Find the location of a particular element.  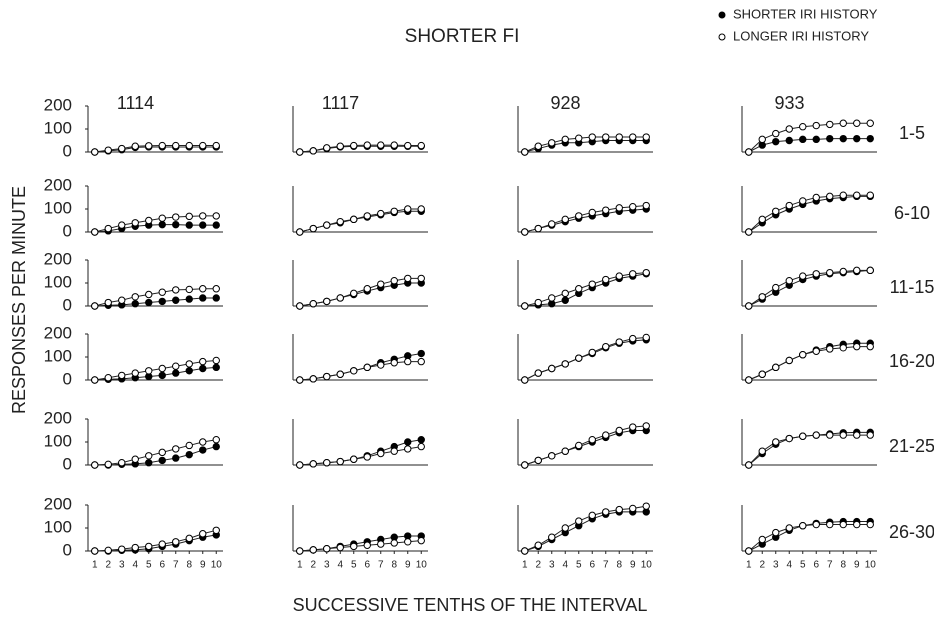

x-tick-label: 1 is located at coordinates (749, 565).